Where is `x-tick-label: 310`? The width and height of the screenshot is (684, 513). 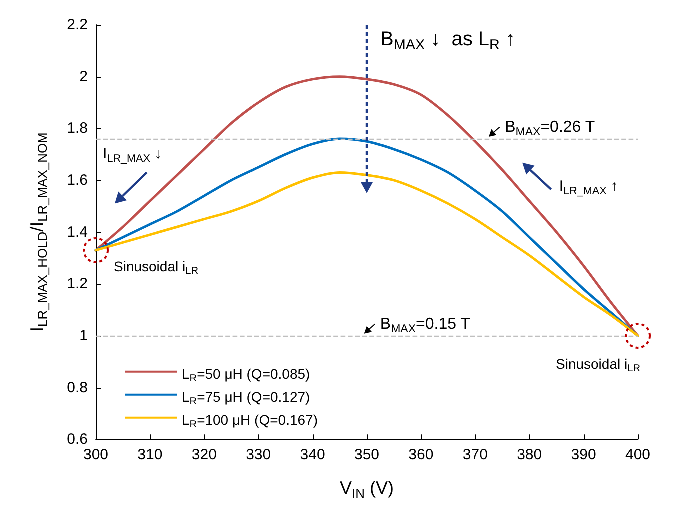
x-tick-label: 310 is located at coordinates (150, 455).